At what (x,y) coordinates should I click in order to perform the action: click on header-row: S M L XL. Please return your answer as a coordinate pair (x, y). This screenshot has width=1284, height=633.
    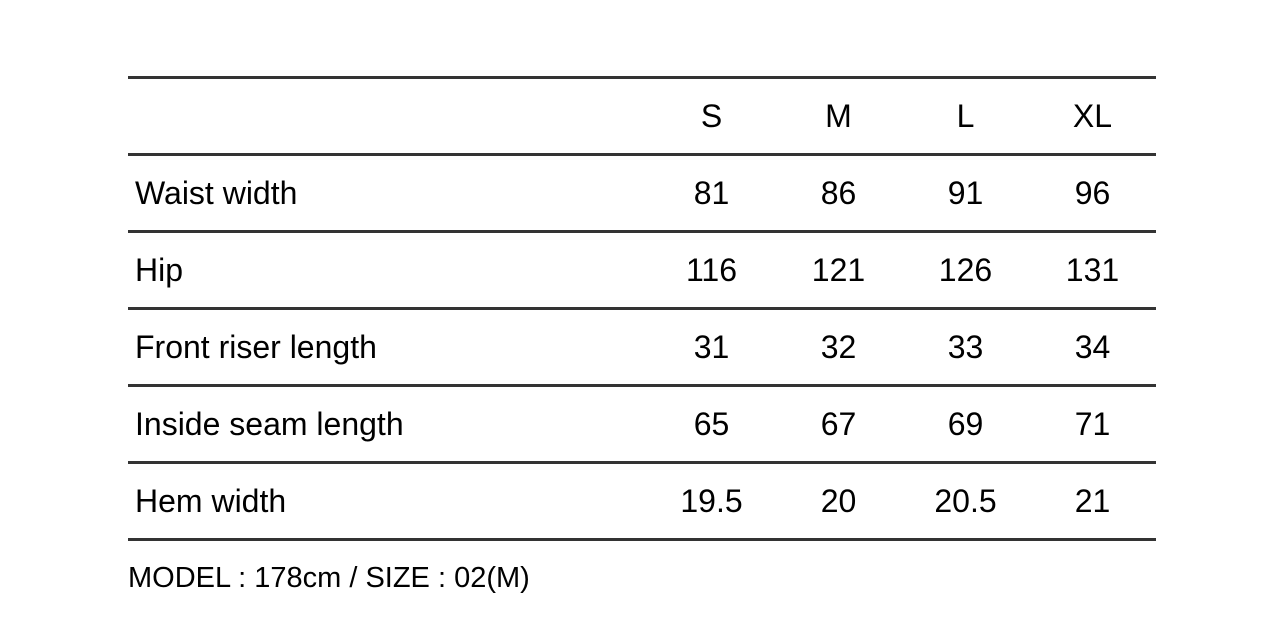
    Looking at the image, I should click on (642, 116).